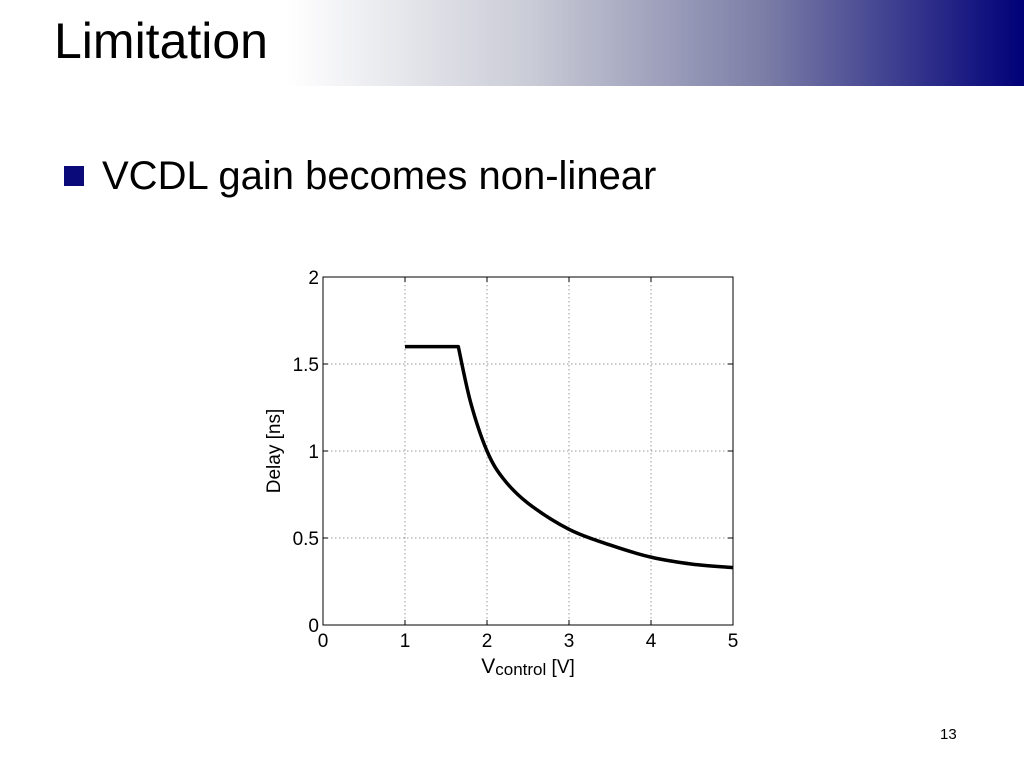 The width and height of the screenshot is (1024, 768). Describe the element at coordinates (161, 41) in the screenshot. I see `slide-title: Limitation` at that location.